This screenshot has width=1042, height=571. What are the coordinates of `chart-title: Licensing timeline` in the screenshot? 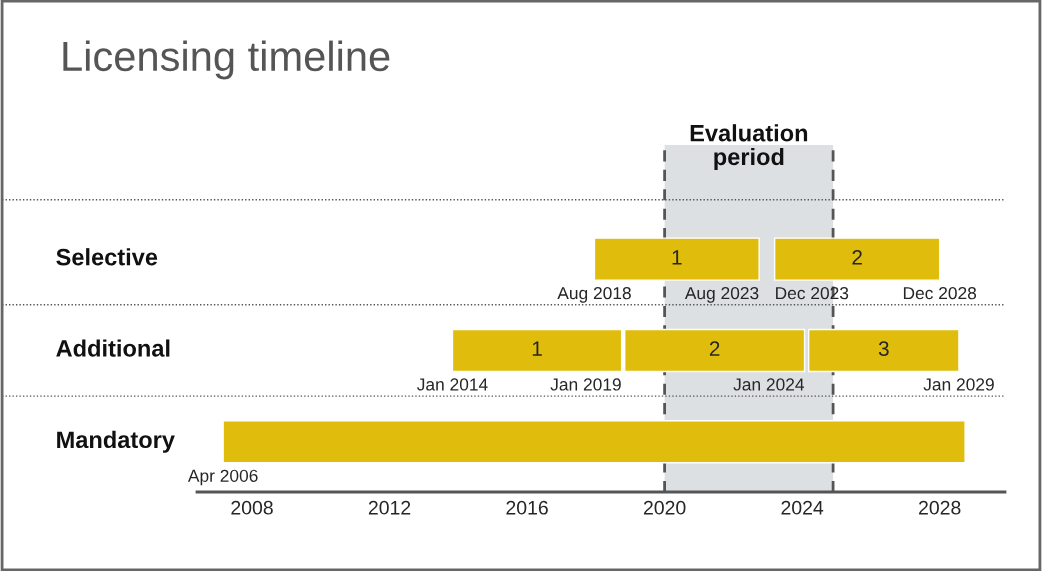 It's located at (226, 60).